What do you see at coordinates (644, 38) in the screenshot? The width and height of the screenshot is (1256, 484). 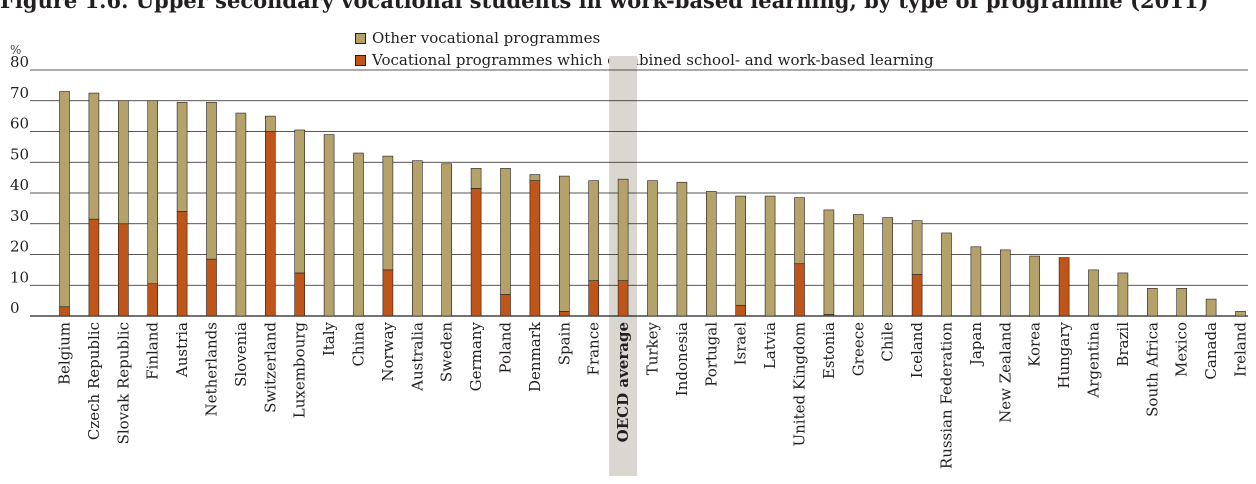 I see `legend-item-other: Other vocational programmes` at bounding box center [644, 38].